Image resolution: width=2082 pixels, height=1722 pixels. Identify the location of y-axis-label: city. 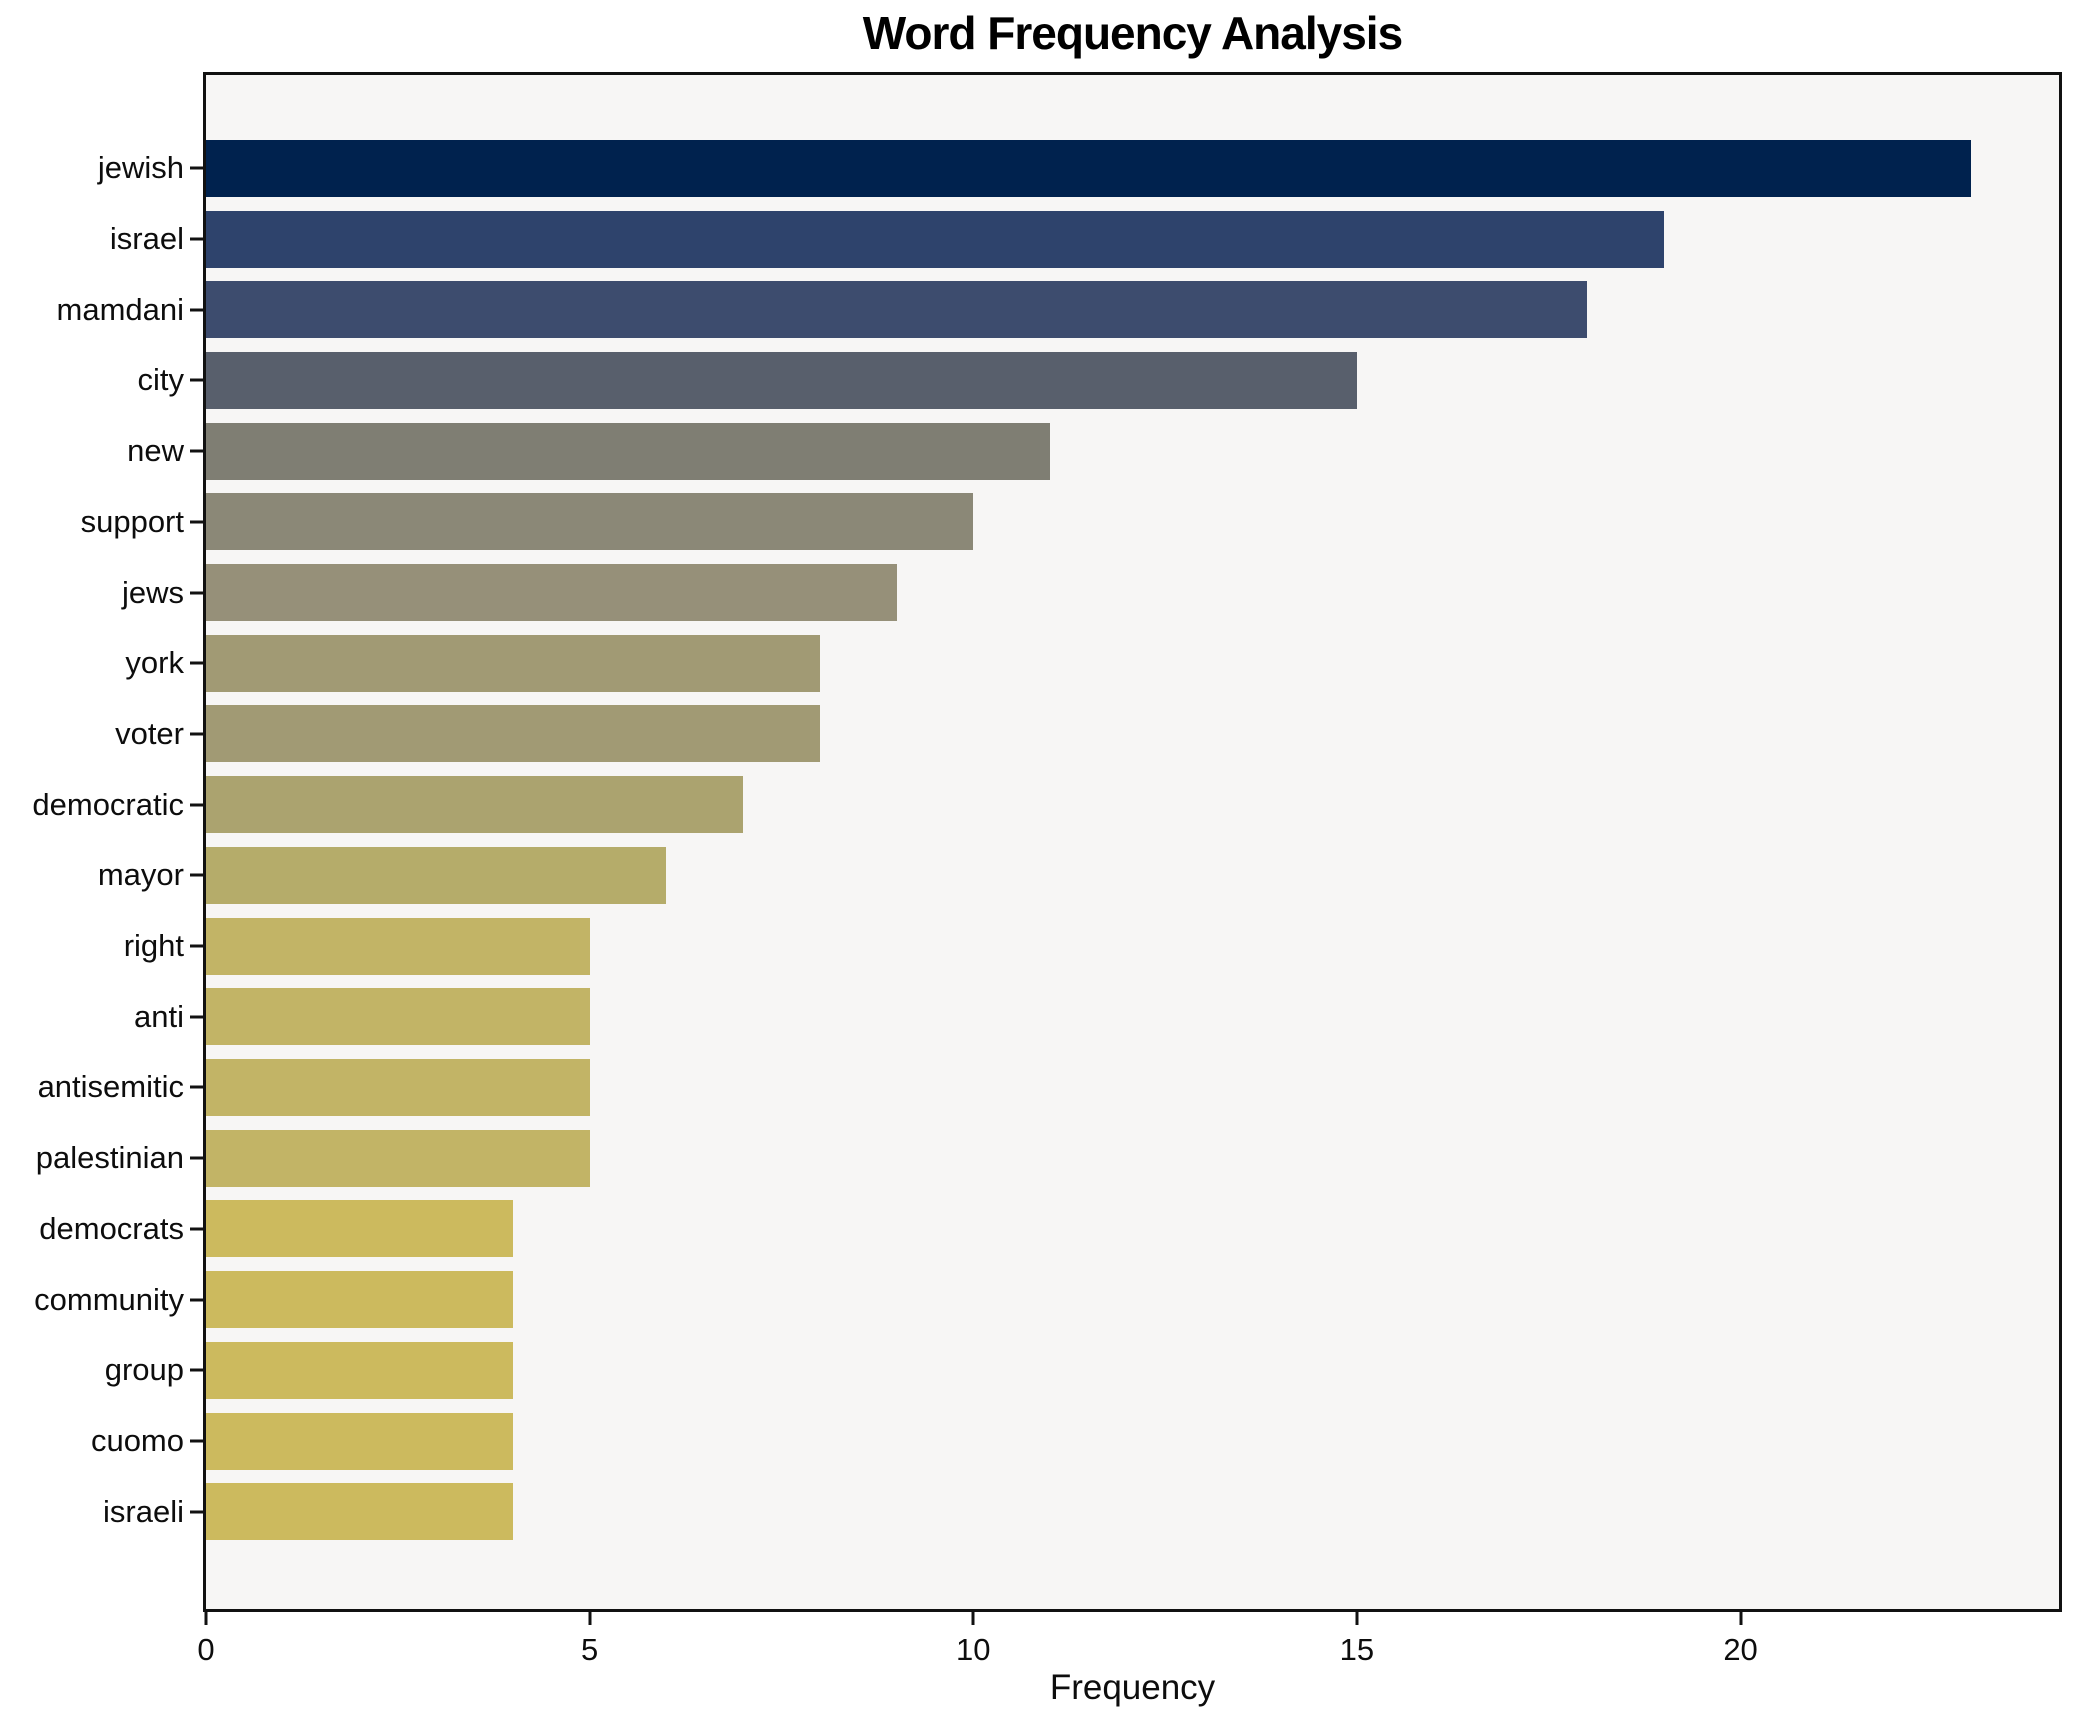
(161, 380).